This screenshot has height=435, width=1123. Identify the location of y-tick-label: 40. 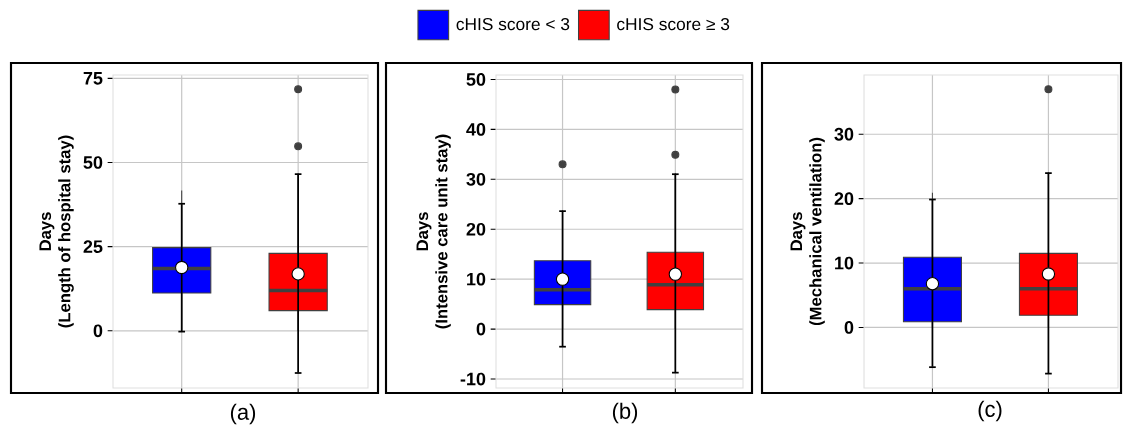
(476, 129).